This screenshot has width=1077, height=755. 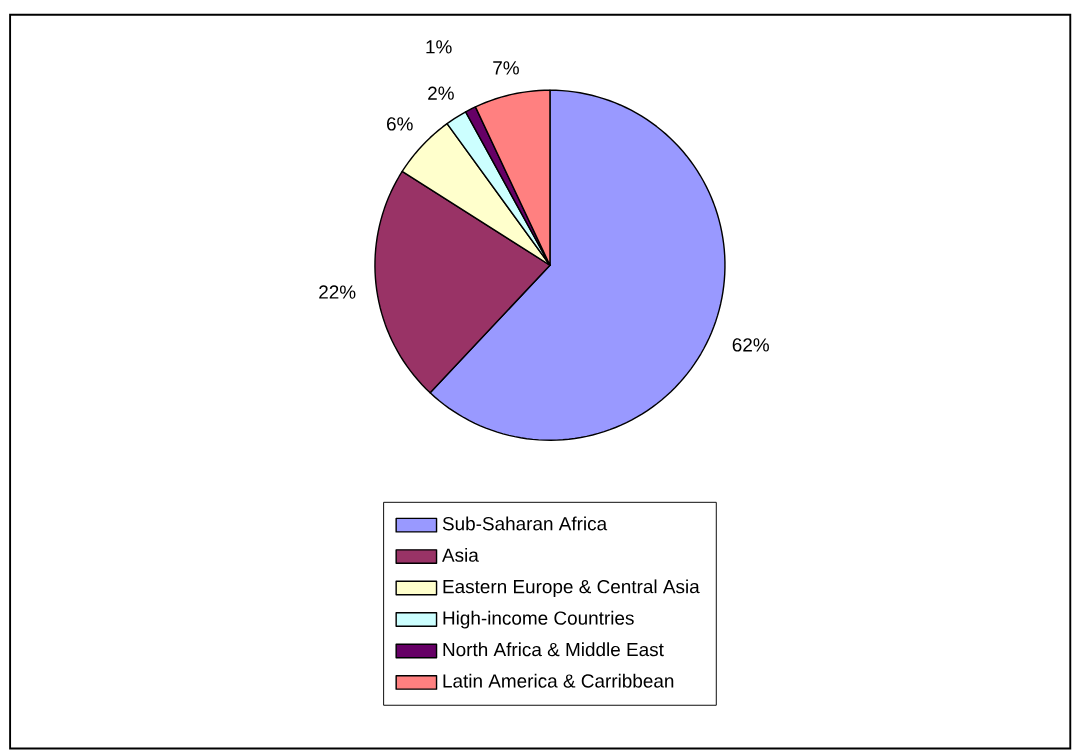 What do you see at coordinates (439, 47) in the screenshot?
I see `data-label: 1%` at bounding box center [439, 47].